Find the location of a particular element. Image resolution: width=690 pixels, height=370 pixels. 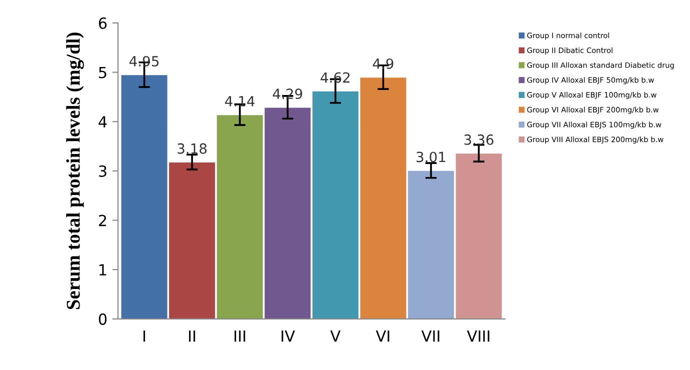

y-tick-label: 6 is located at coordinates (102, 23).